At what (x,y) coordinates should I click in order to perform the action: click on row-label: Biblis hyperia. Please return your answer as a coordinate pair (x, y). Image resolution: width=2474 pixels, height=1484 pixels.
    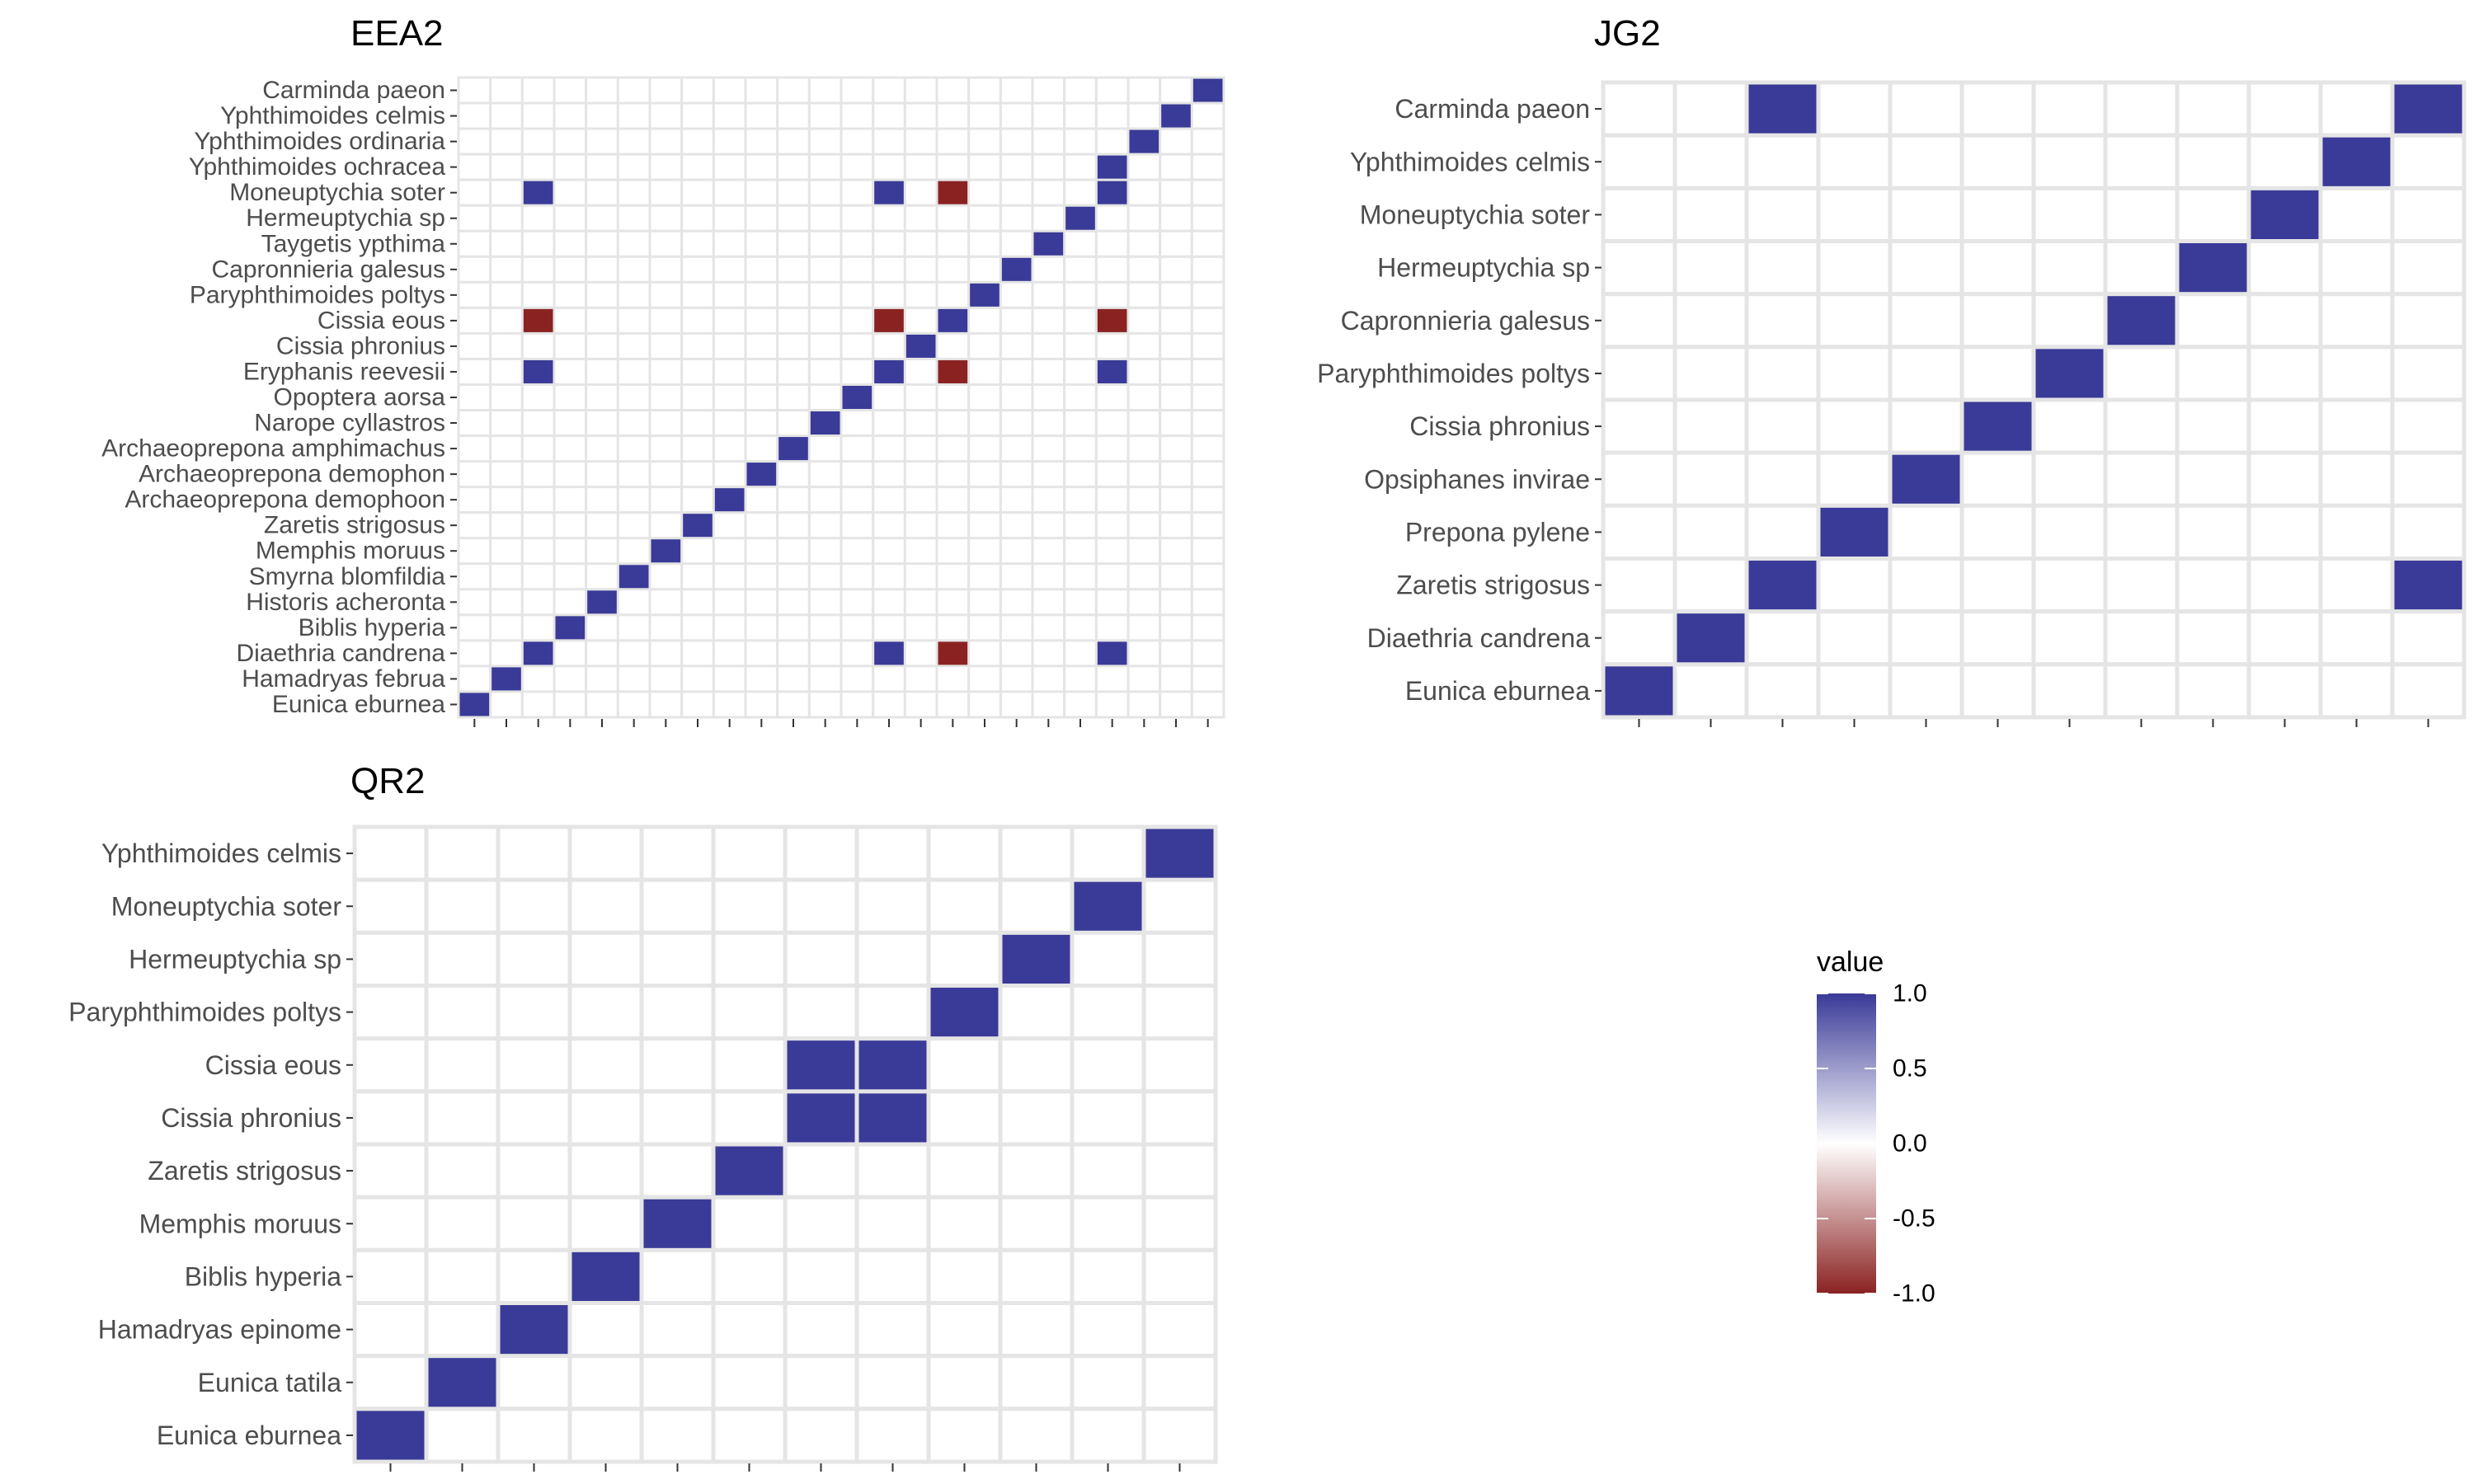
    Looking at the image, I should click on (263, 1276).